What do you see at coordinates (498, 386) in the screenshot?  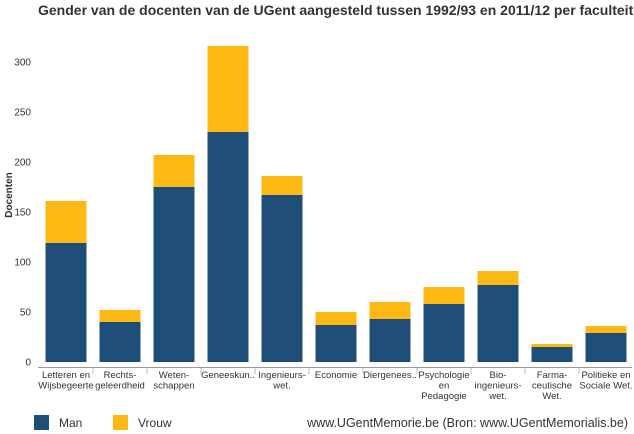 I see `x-tick-label: Bio-ingenieurs-wet.` at bounding box center [498, 386].